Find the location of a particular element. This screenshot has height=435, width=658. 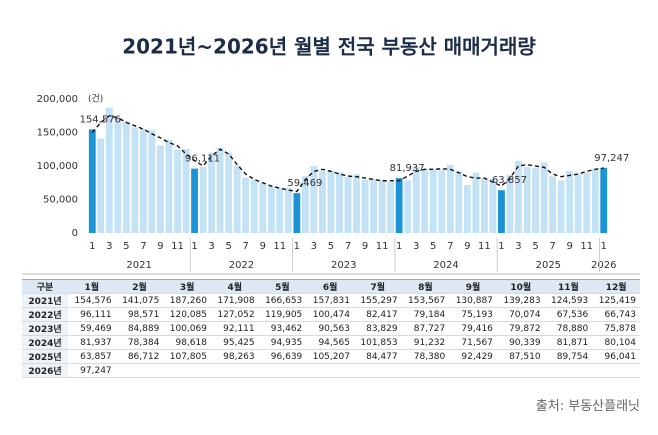

table-cell: 구분 is located at coordinates (45, 286).